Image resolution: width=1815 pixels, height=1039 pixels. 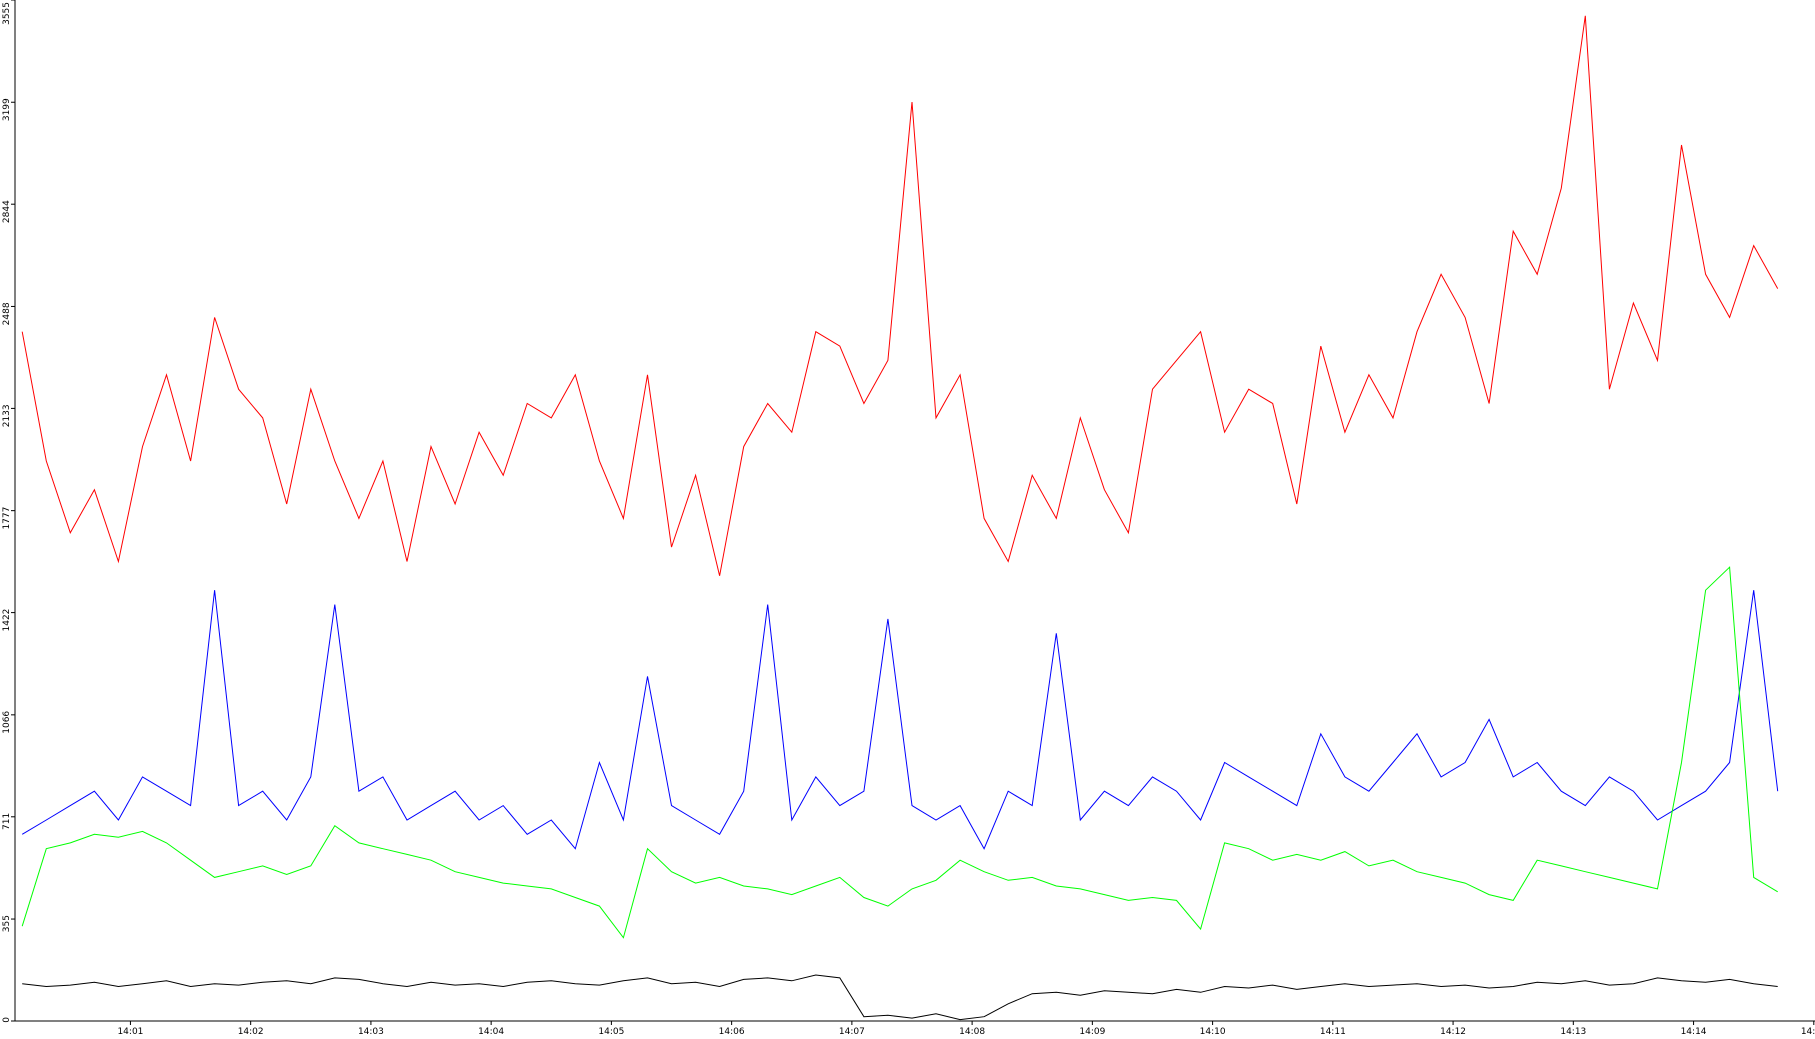 I want to click on x-tick-label: 14:07, so click(x=852, y=1032).